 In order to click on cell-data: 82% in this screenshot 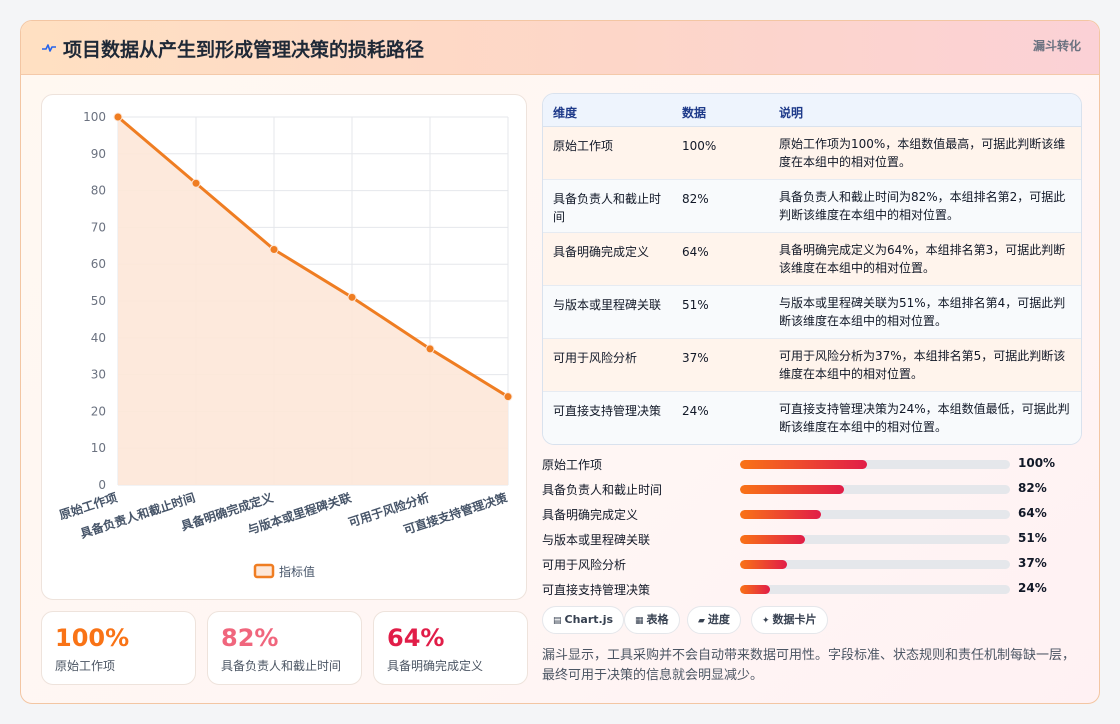, I will do `click(695, 199)`.